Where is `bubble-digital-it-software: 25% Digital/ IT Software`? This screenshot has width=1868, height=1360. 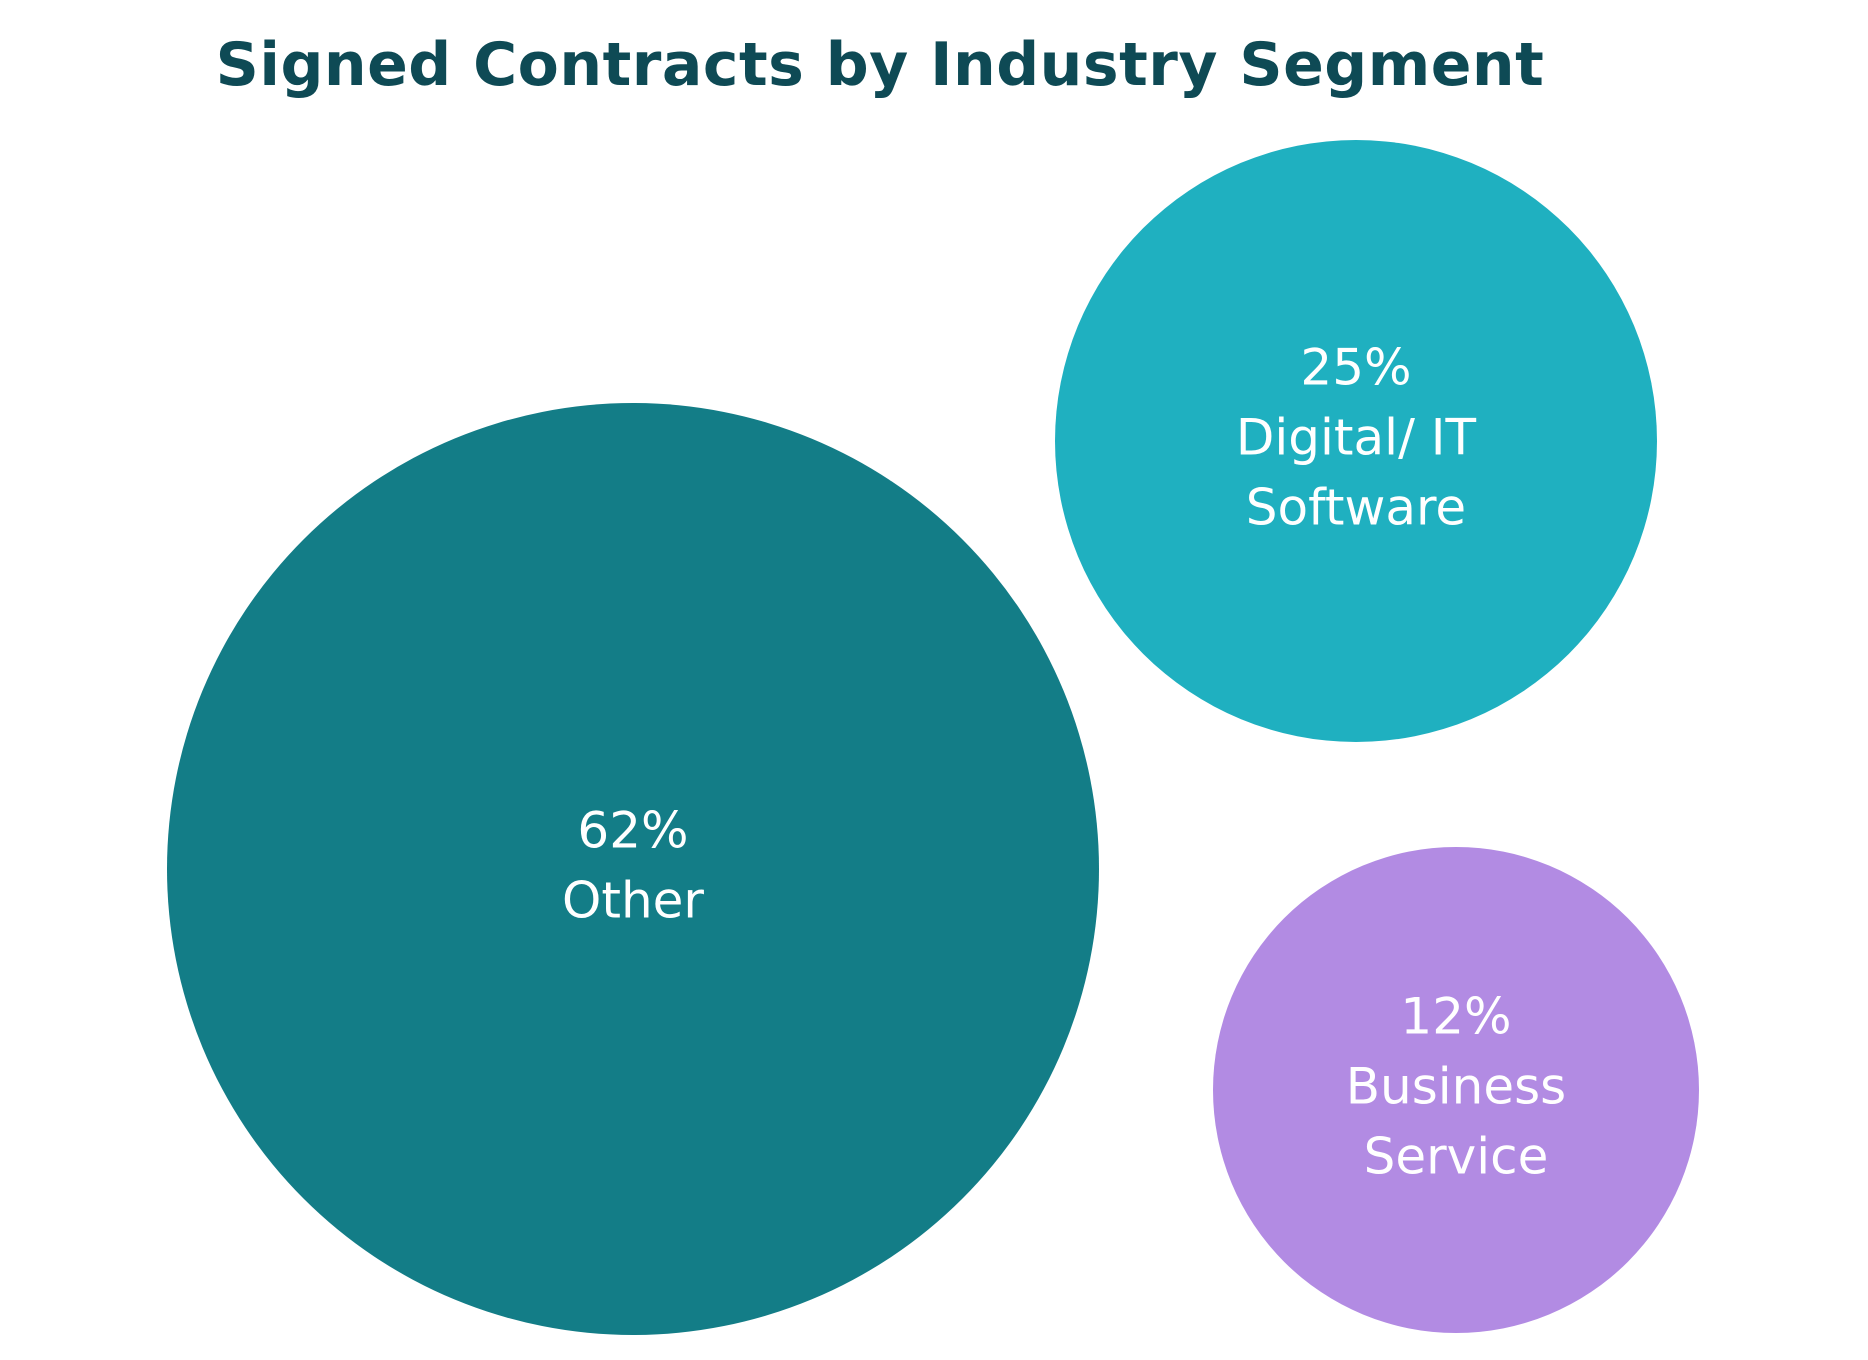
bubble-digital-it-software: 25% Digital/ IT Software is located at coordinates (1356, 441).